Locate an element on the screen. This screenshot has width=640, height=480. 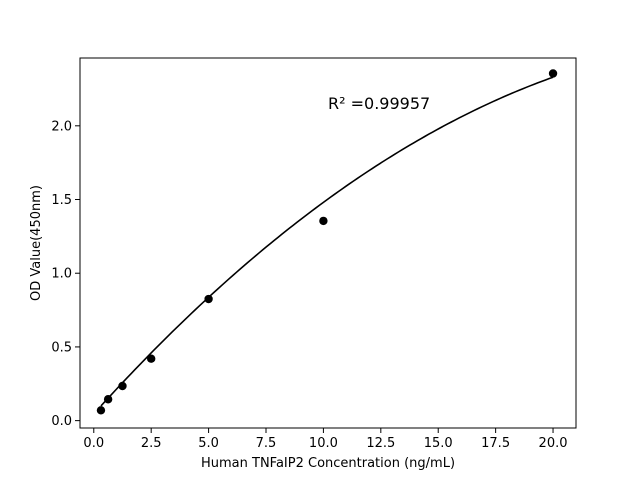
x-tick-label: 7.5 is located at coordinates (266, 443).